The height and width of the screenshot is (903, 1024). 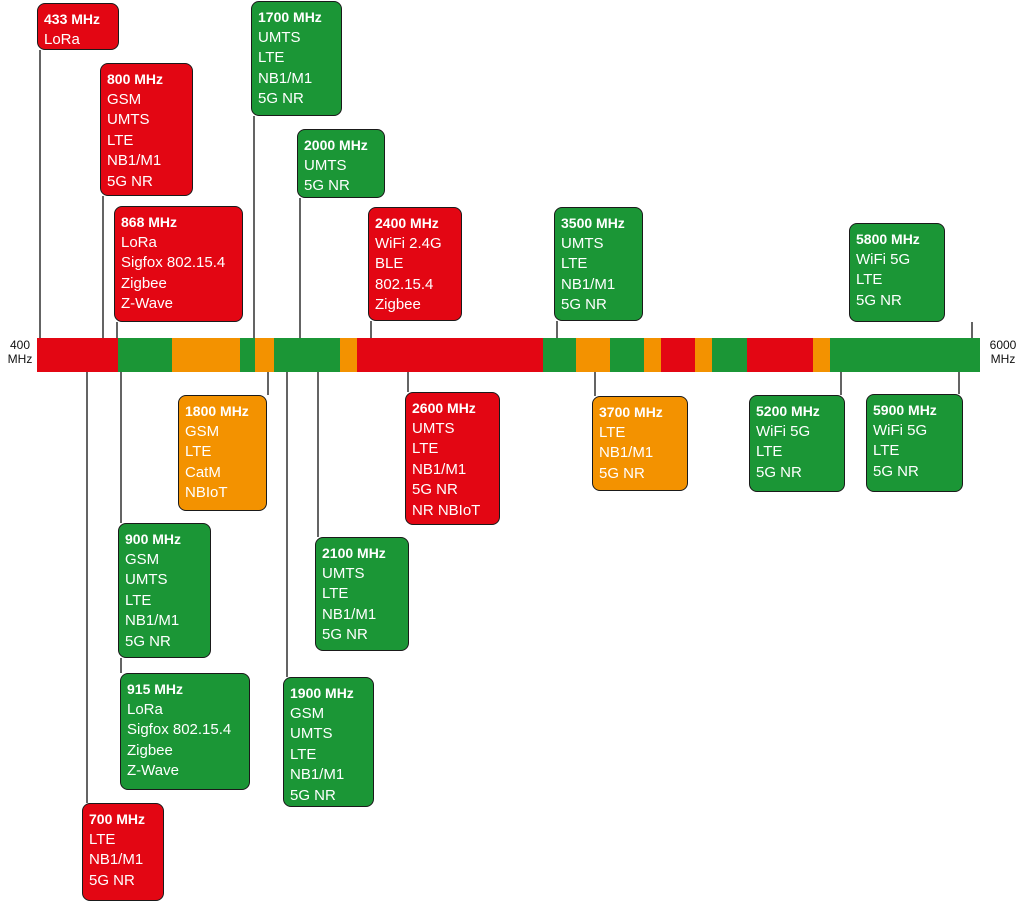 What do you see at coordinates (354, 553) in the screenshot?
I see `band-frequency: 2100 MHz` at bounding box center [354, 553].